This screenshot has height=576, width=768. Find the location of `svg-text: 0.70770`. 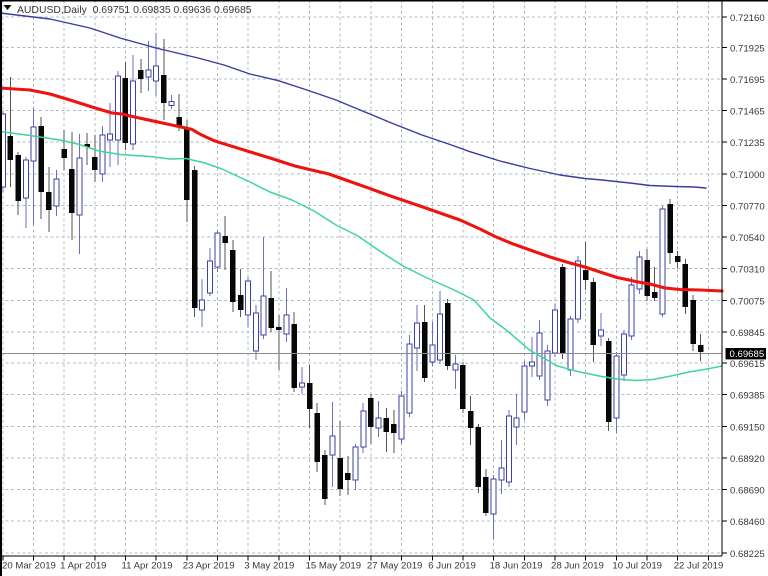

svg-text: 0.70770 is located at coordinates (747, 206).